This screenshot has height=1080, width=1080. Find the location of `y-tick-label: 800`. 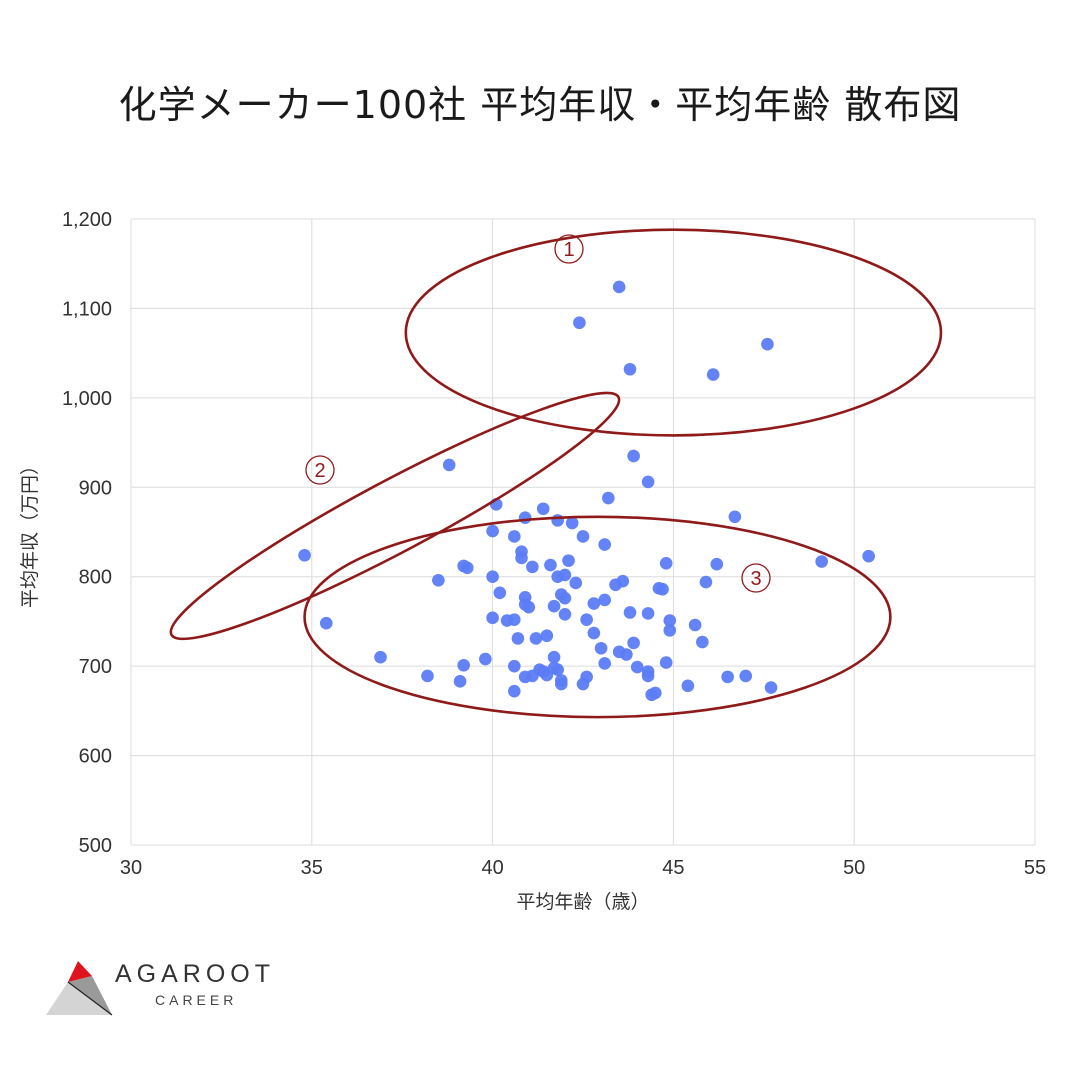

y-tick-label: 800 is located at coordinates (95, 578).